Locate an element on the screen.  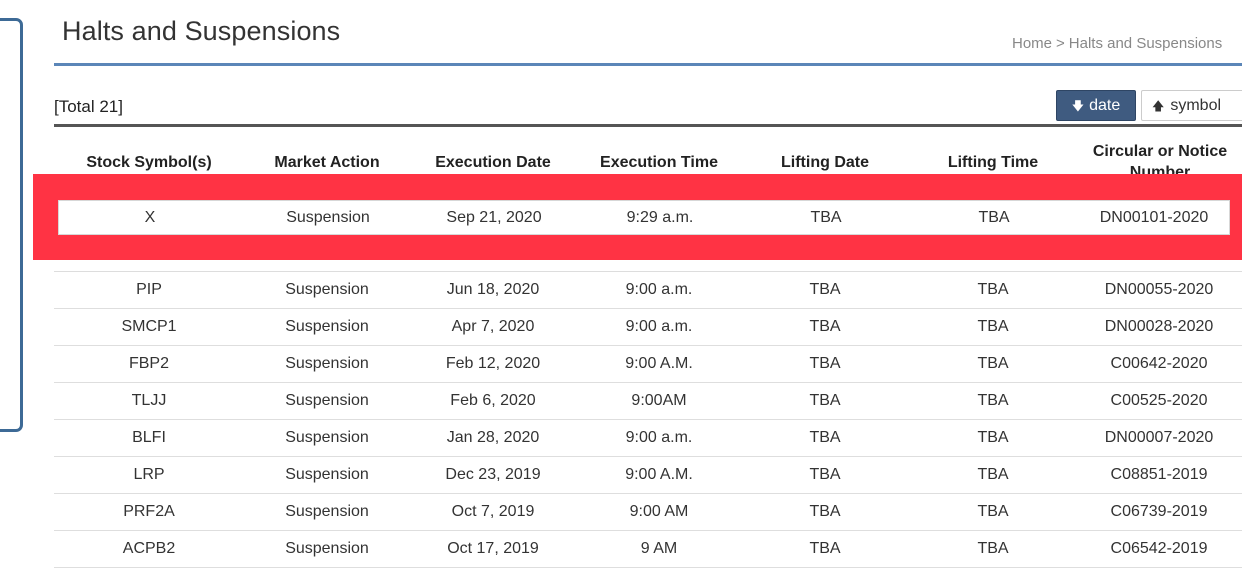
cell-symbol: X is located at coordinates (150, 217).